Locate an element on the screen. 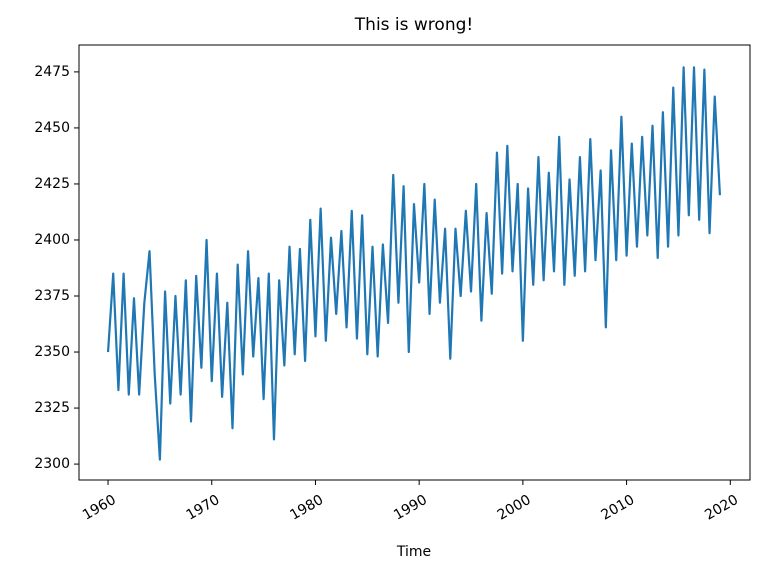 The height and width of the screenshot is (577, 763). x-tick-label: 2000 is located at coordinates (514, 508).